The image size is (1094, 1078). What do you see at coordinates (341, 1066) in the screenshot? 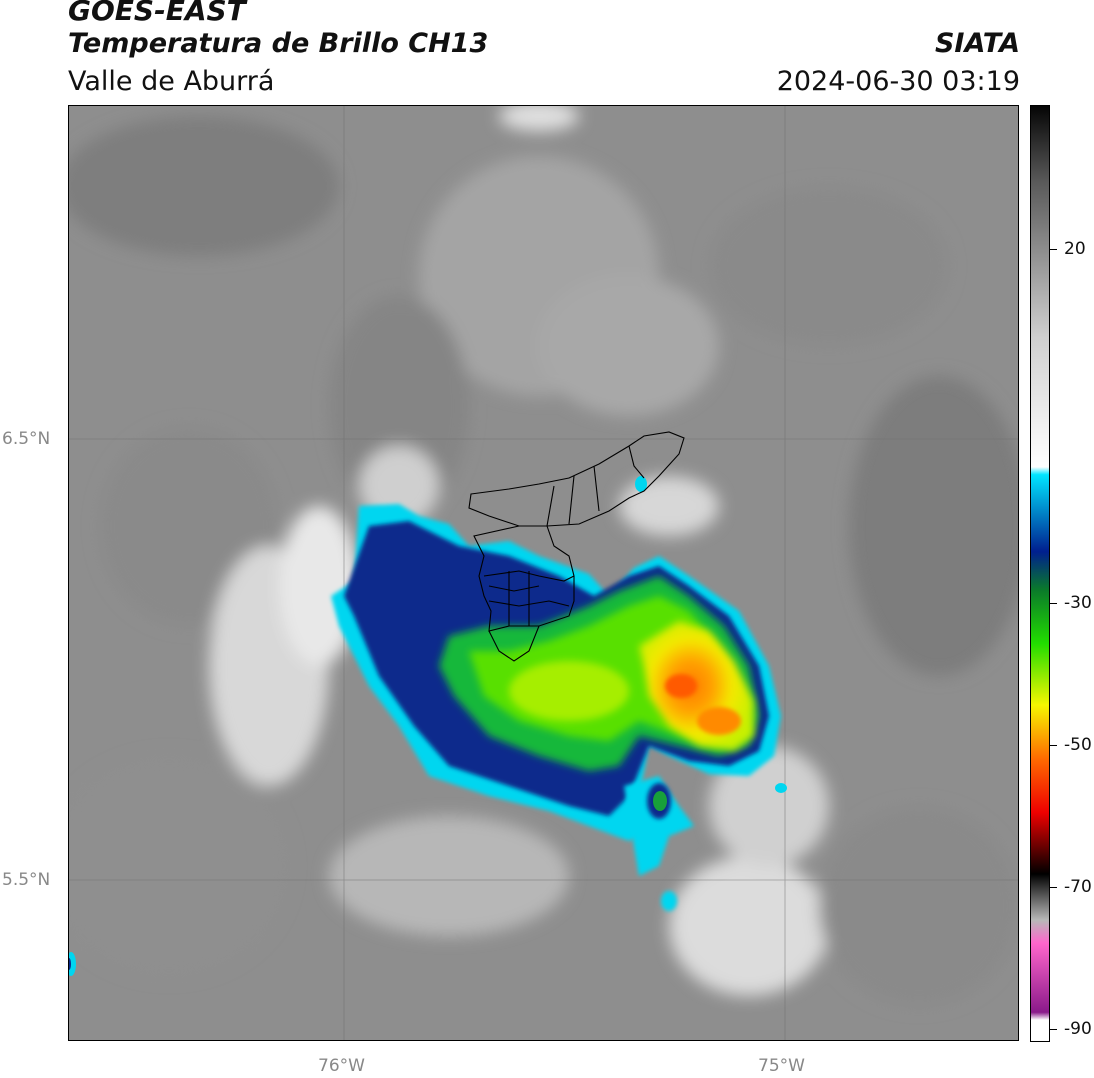
I see `longitude-label-76: 76°W` at bounding box center [341, 1066].